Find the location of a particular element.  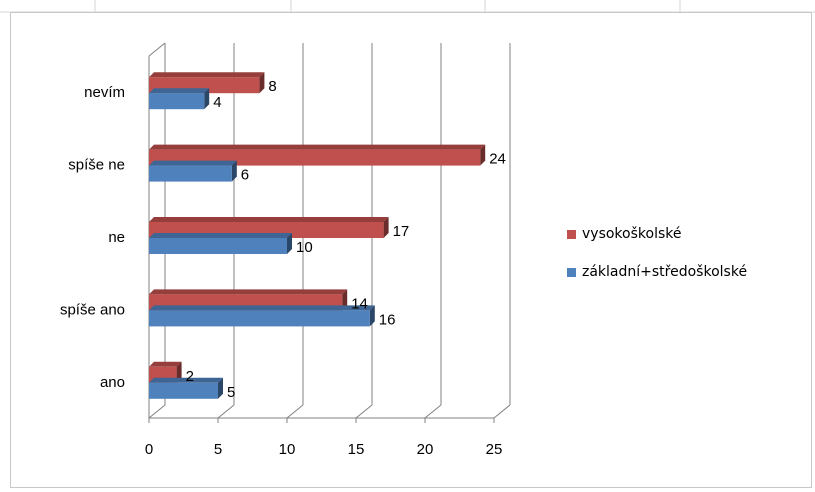

data-label: 17 is located at coordinates (401, 231).